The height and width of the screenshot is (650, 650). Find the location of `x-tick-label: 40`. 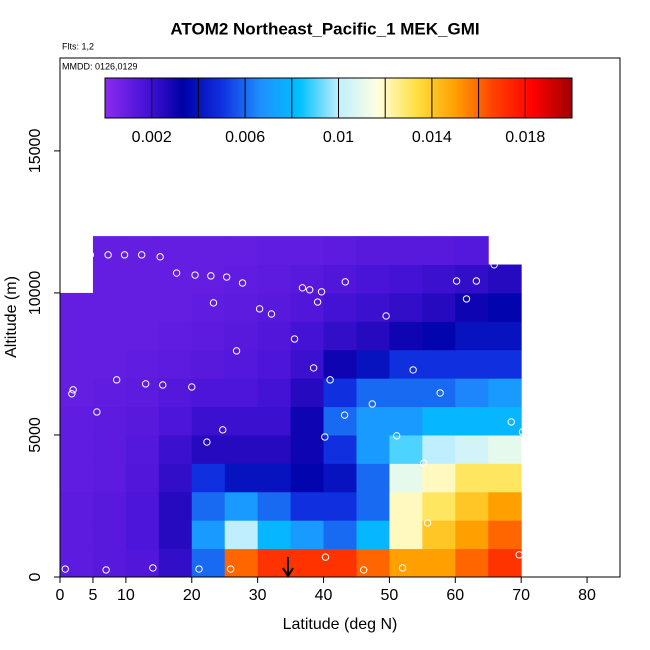

x-tick-label: 40 is located at coordinates (324, 595).